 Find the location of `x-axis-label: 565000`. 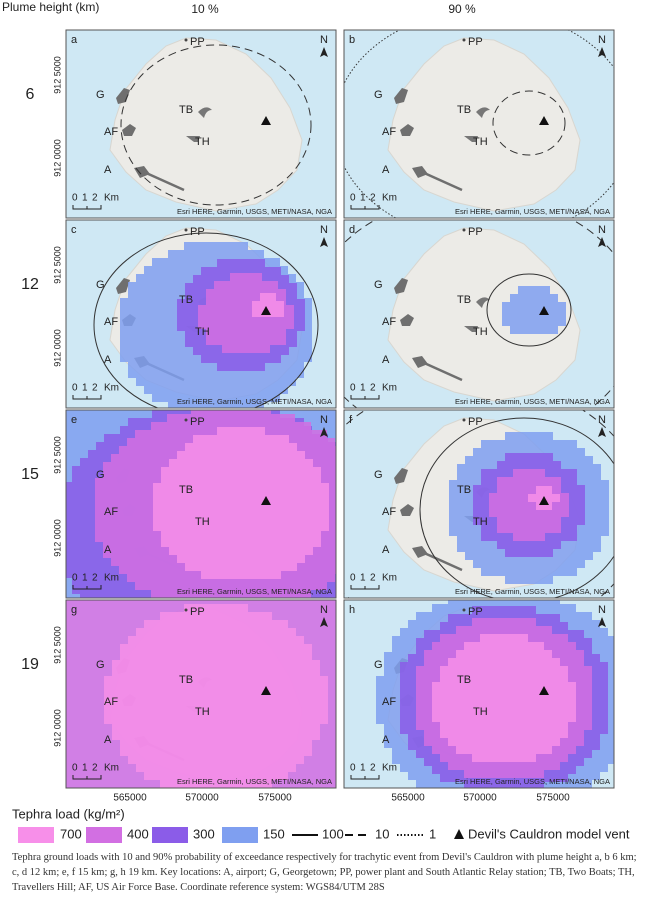

x-axis-label: 565000 is located at coordinates (408, 798).